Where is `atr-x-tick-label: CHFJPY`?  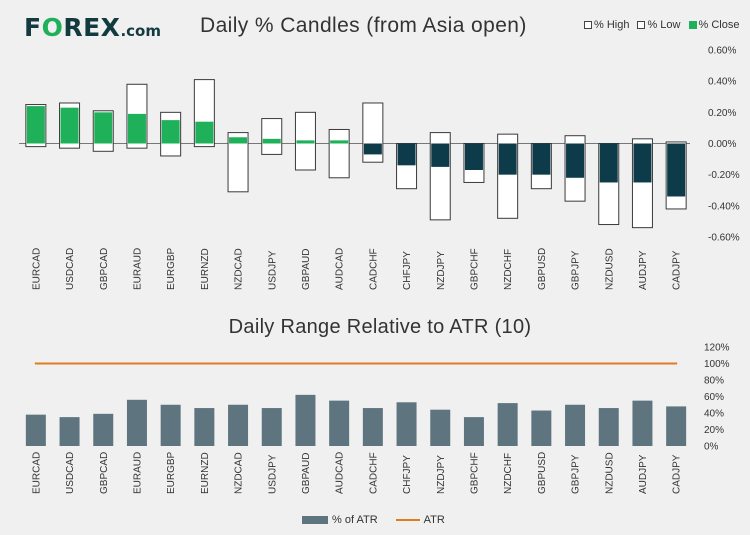 atr-x-tick-label: CHFJPY is located at coordinates (407, 474).